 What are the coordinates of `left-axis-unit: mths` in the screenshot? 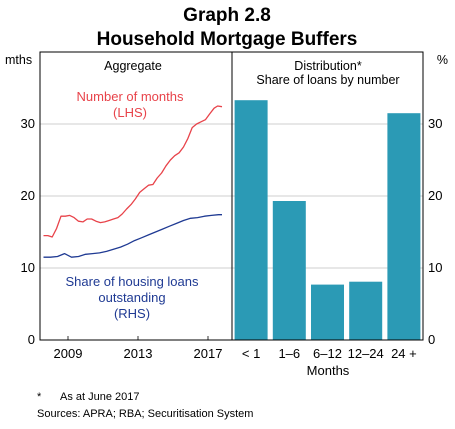 It's located at (18, 60).